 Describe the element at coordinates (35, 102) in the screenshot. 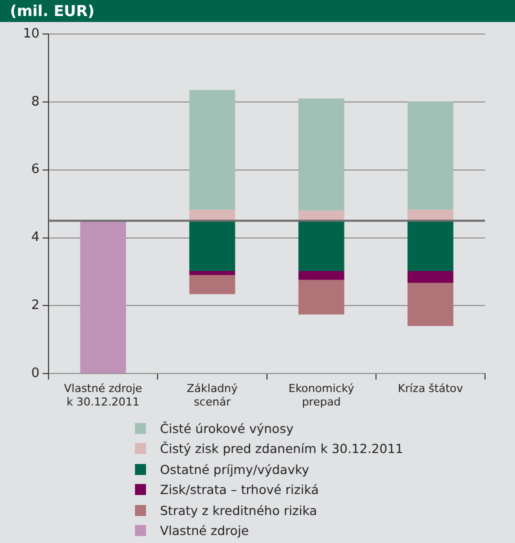

I see `y-tick-label: 8` at that location.